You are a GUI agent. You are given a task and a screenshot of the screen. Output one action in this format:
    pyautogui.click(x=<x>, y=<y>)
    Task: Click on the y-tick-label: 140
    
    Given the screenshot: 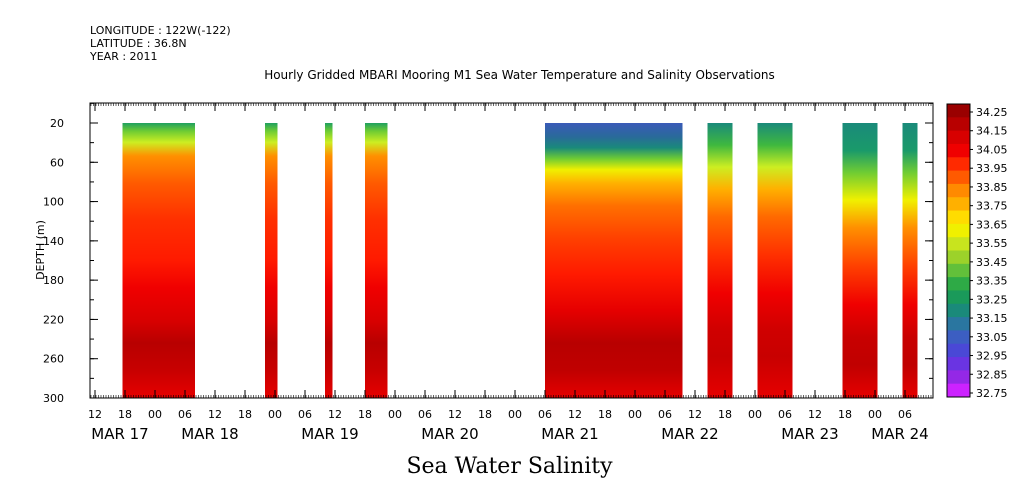 What is the action you would take?
    pyautogui.click(x=53, y=241)
    